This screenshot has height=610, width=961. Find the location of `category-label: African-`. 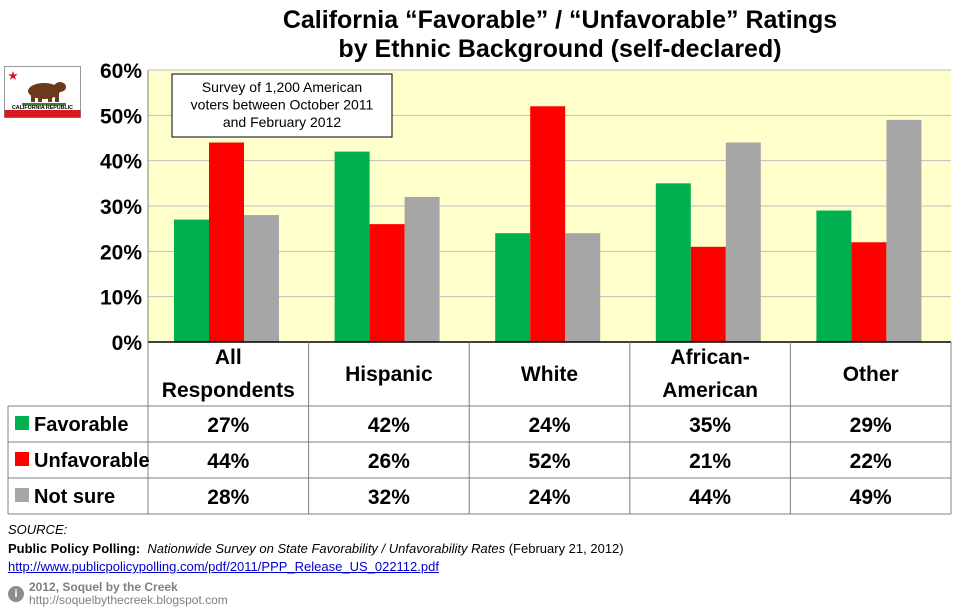

category-label: African- is located at coordinates (709, 357).